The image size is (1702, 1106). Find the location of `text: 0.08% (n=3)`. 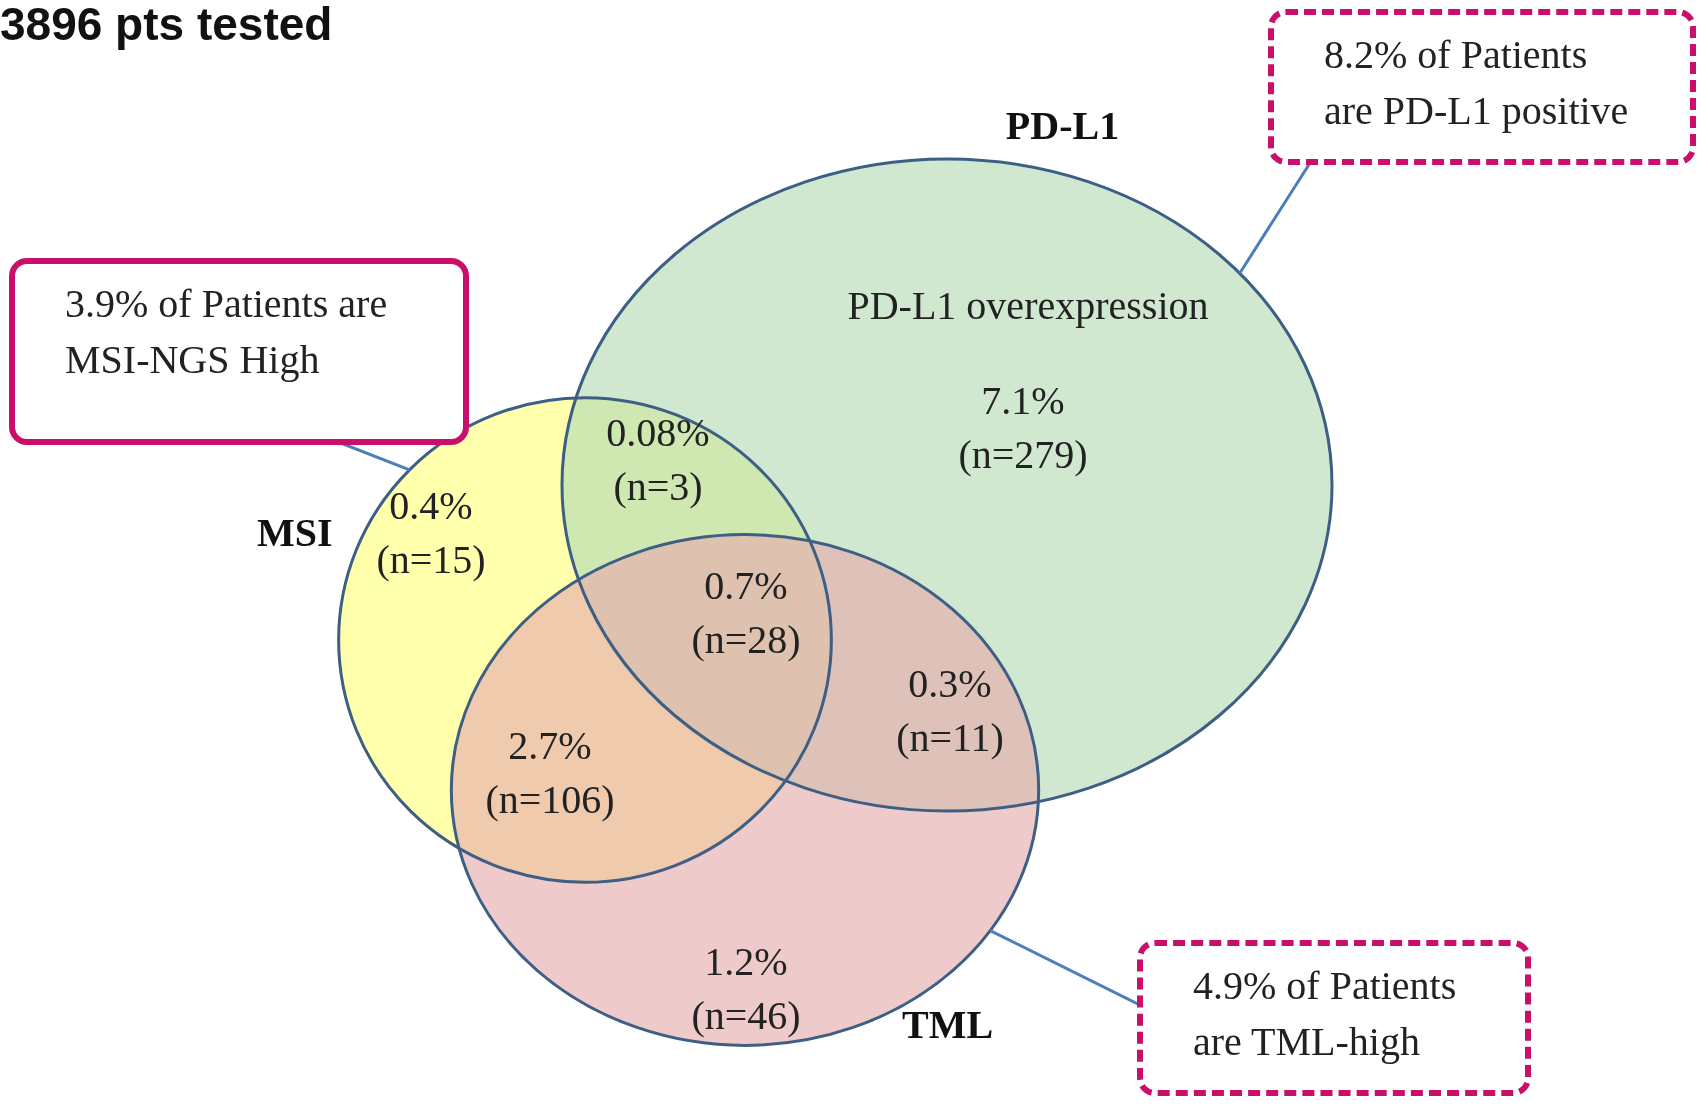

text: 0.08% (n=3) is located at coordinates (658, 459).